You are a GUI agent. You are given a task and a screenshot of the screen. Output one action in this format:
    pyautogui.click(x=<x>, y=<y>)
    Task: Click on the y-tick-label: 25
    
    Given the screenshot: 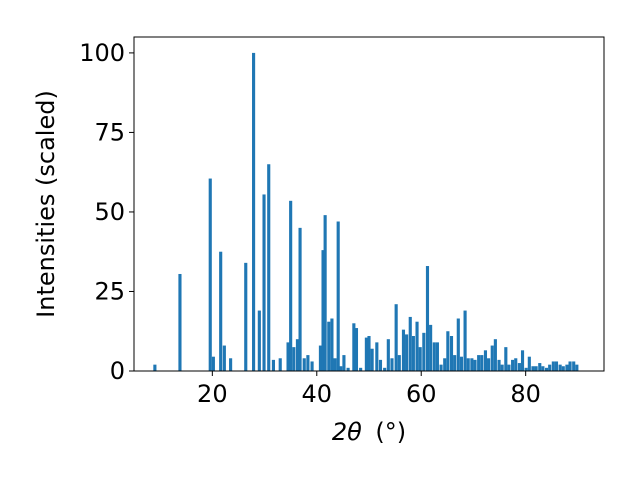 What is the action you would take?
    pyautogui.click(x=109, y=291)
    